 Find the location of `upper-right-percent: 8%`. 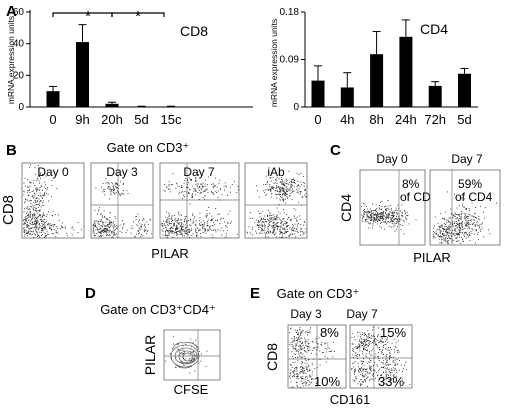

upper-right-percent: 8% is located at coordinates (329, 332).